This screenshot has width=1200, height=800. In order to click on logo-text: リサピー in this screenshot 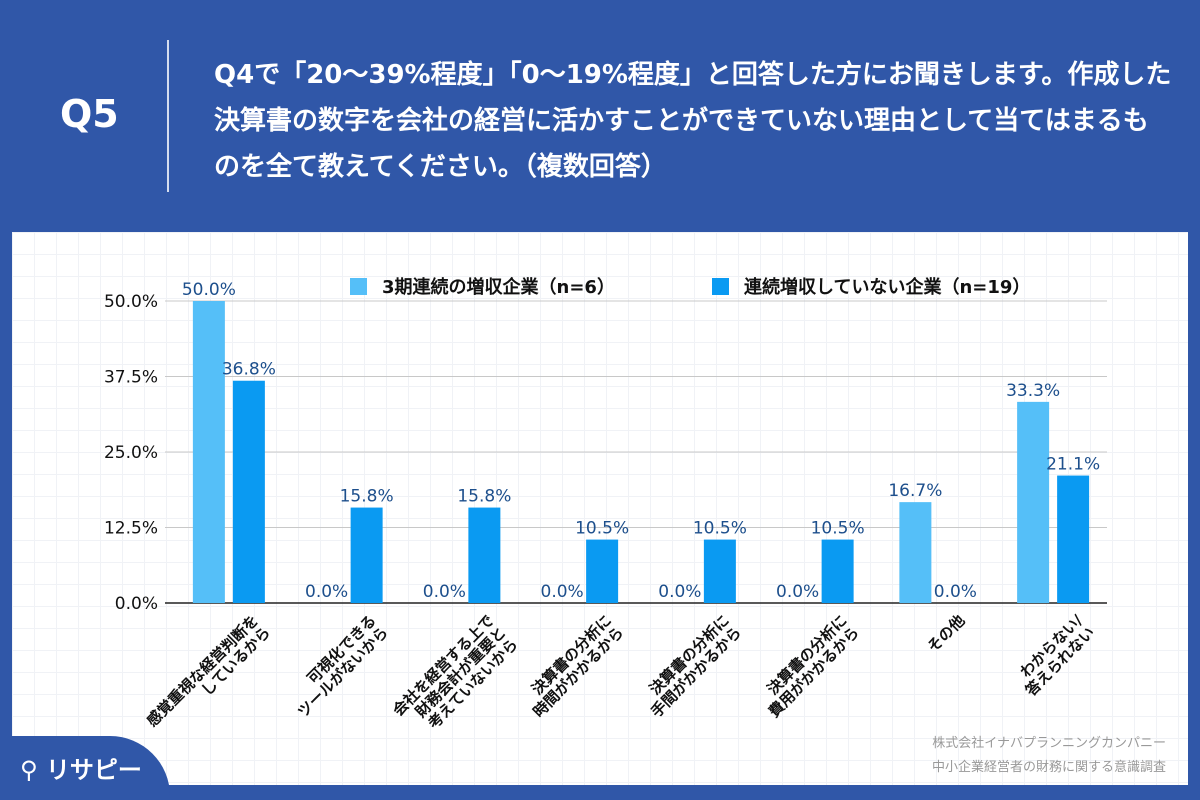, I will do `click(93, 770)`.